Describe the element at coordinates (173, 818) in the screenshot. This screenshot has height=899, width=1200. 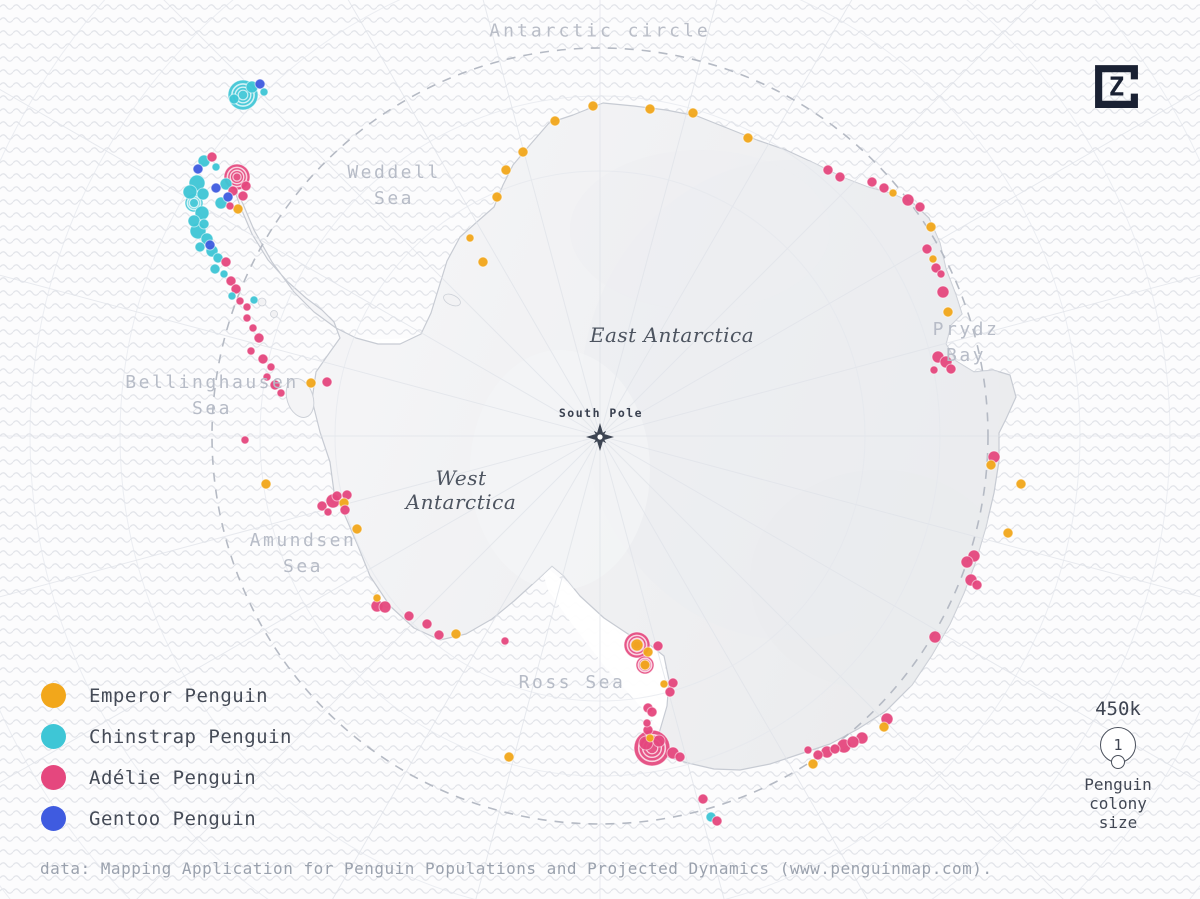
I see `legend-label: Gentoo Penguin` at that location.